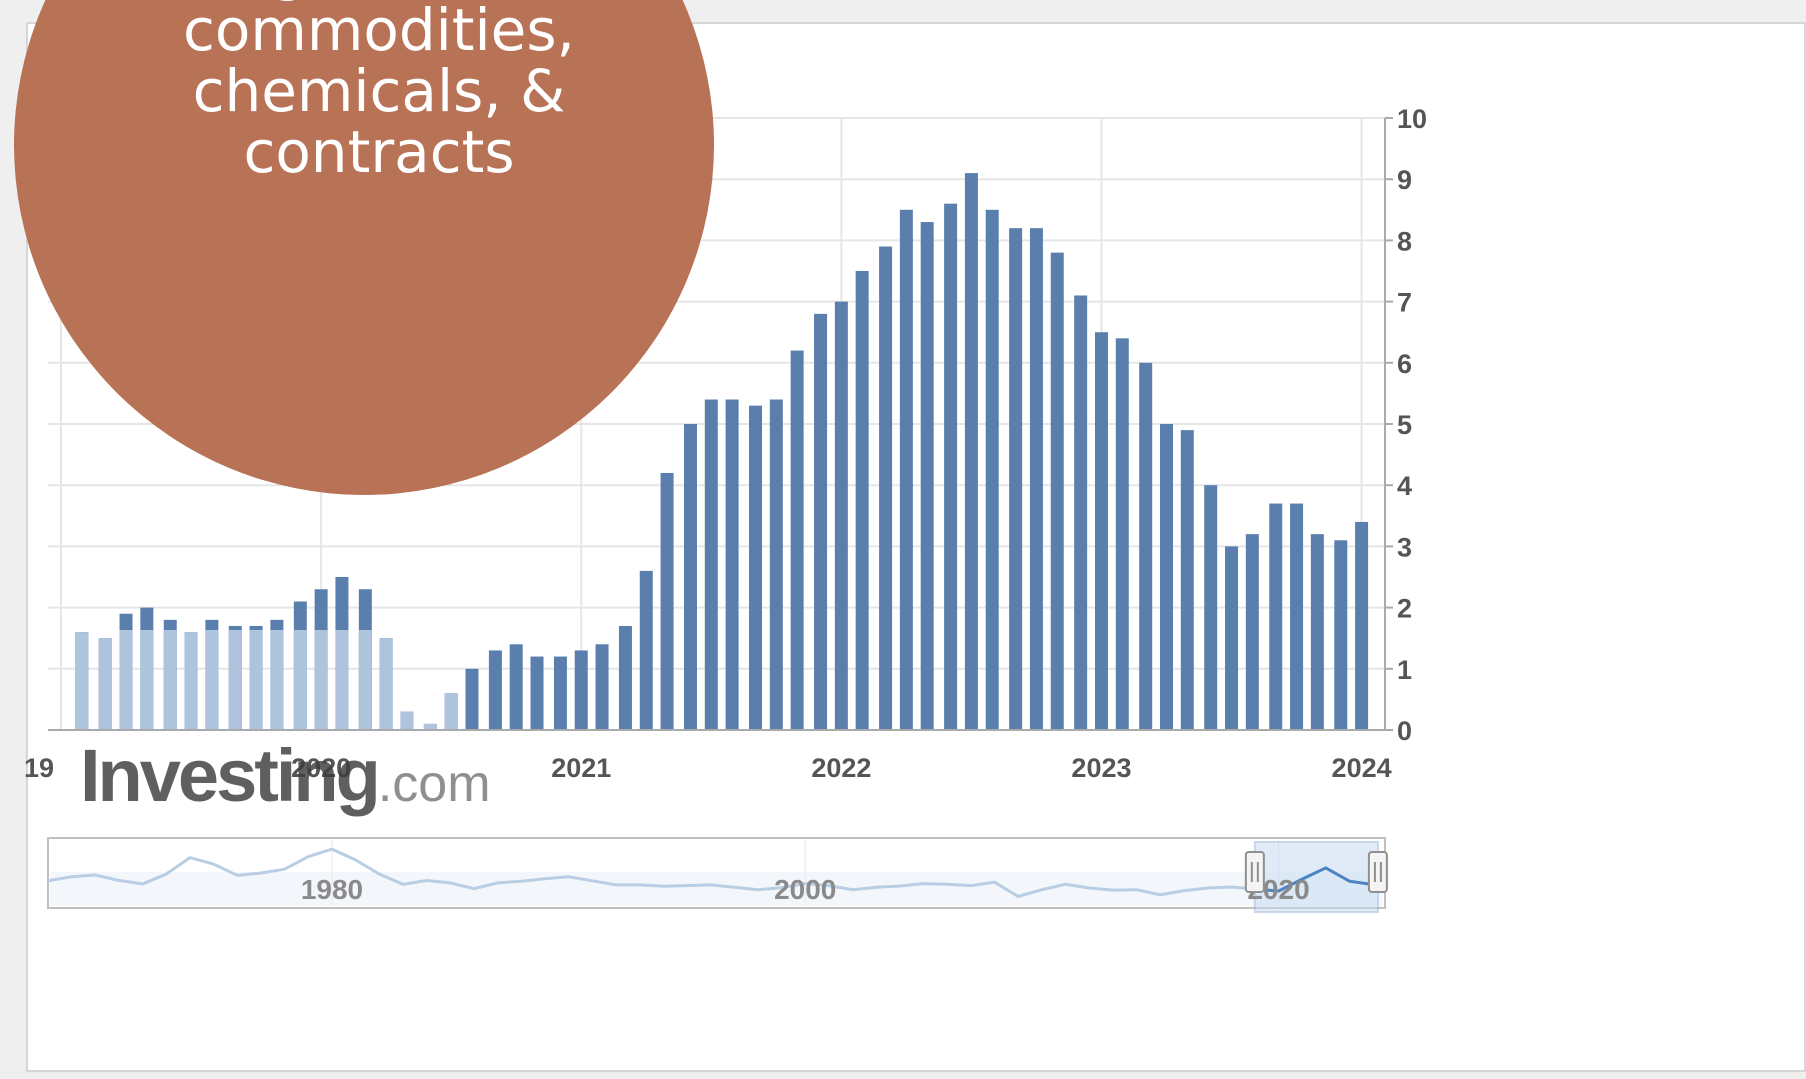 The width and height of the screenshot is (1806, 1079). I want to click on navigator-selection, so click(1316, 877).